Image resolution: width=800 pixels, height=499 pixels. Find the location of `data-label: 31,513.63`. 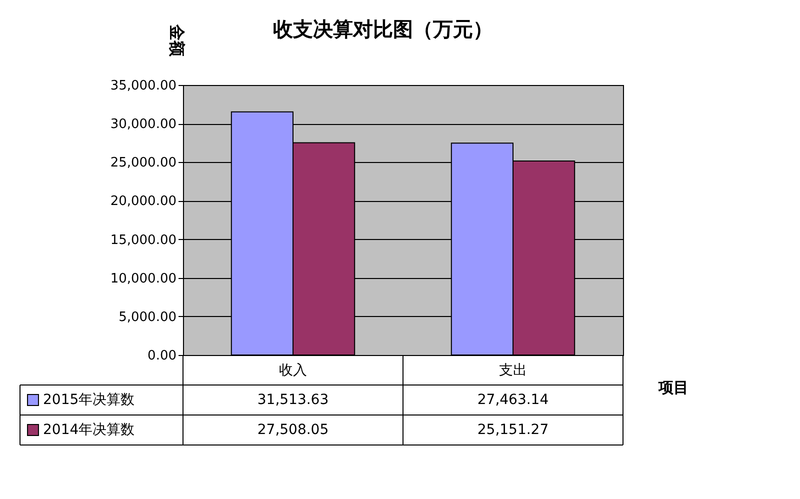

data-label: 31,513.63 is located at coordinates (293, 400).